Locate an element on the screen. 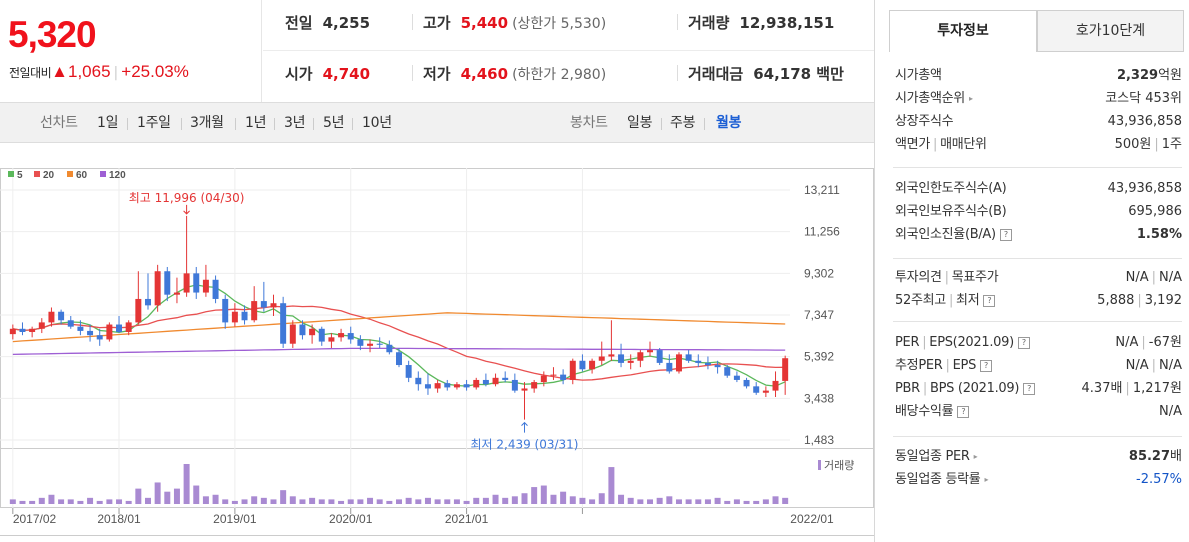 The image size is (1189, 542). line-chart-label: 선차트 is located at coordinates (59, 123).